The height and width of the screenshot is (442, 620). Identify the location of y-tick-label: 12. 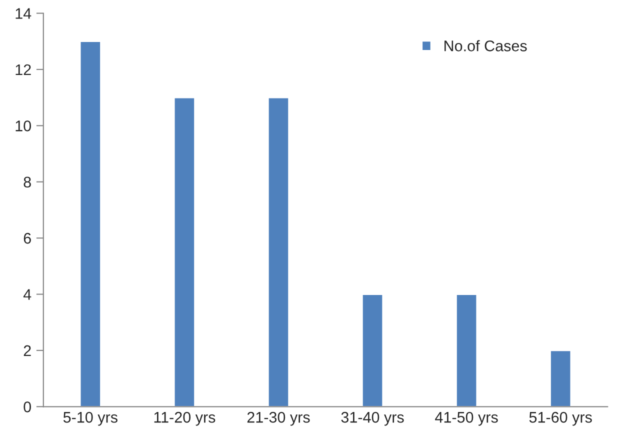
(23, 69).